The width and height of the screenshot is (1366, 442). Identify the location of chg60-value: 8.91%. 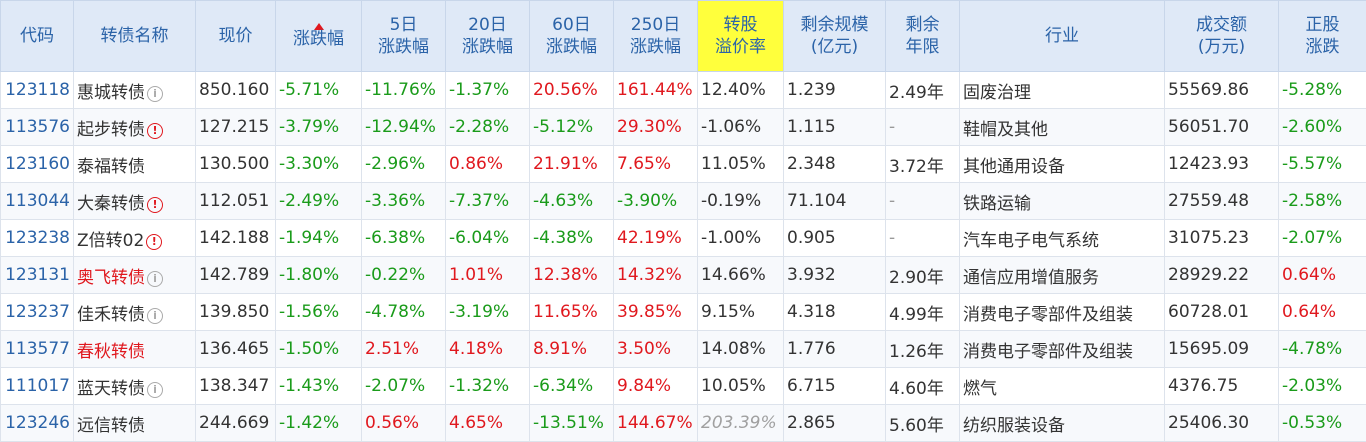
(572, 349).